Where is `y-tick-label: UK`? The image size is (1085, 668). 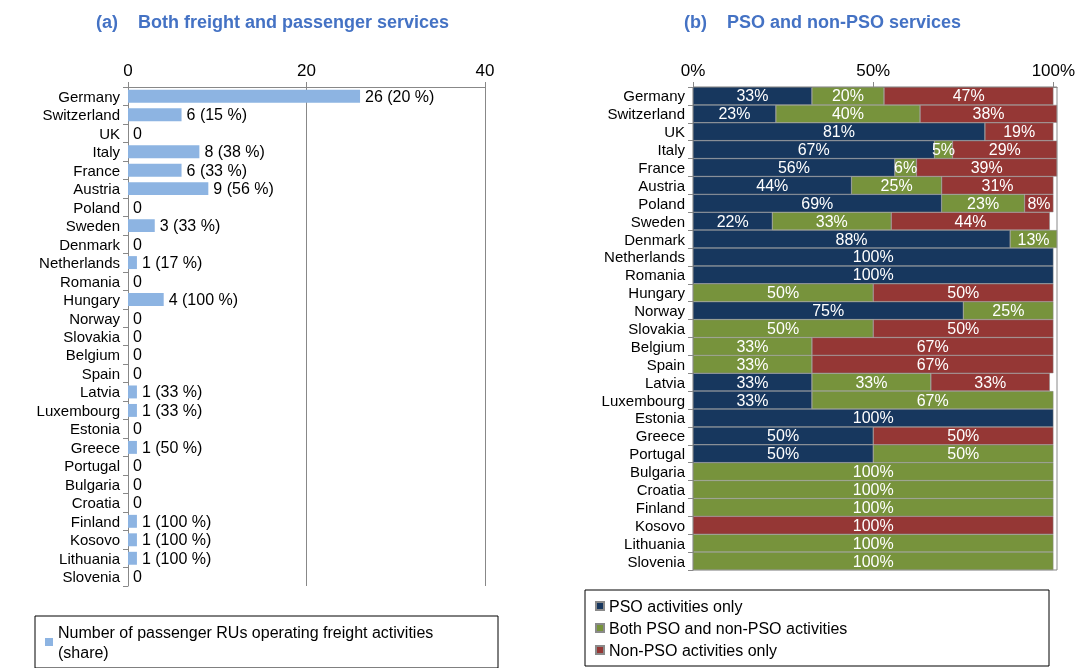 y-tick-label: UK is located at coordinates (674, 132).